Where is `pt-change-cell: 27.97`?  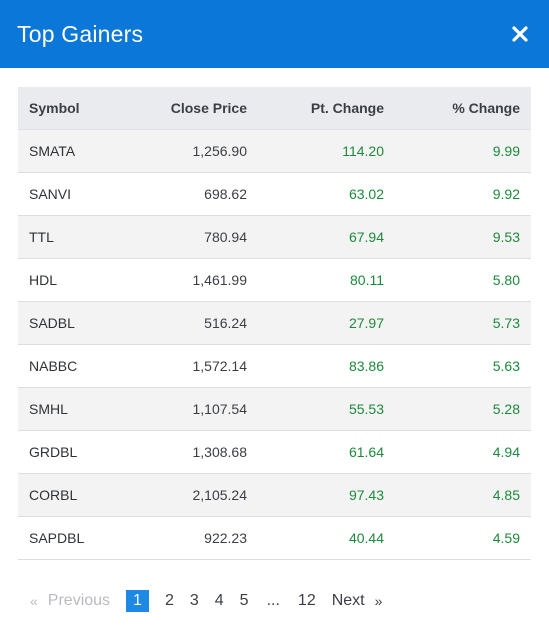 pt-change-cell: 27.97 is located at coordinates (326, 323).